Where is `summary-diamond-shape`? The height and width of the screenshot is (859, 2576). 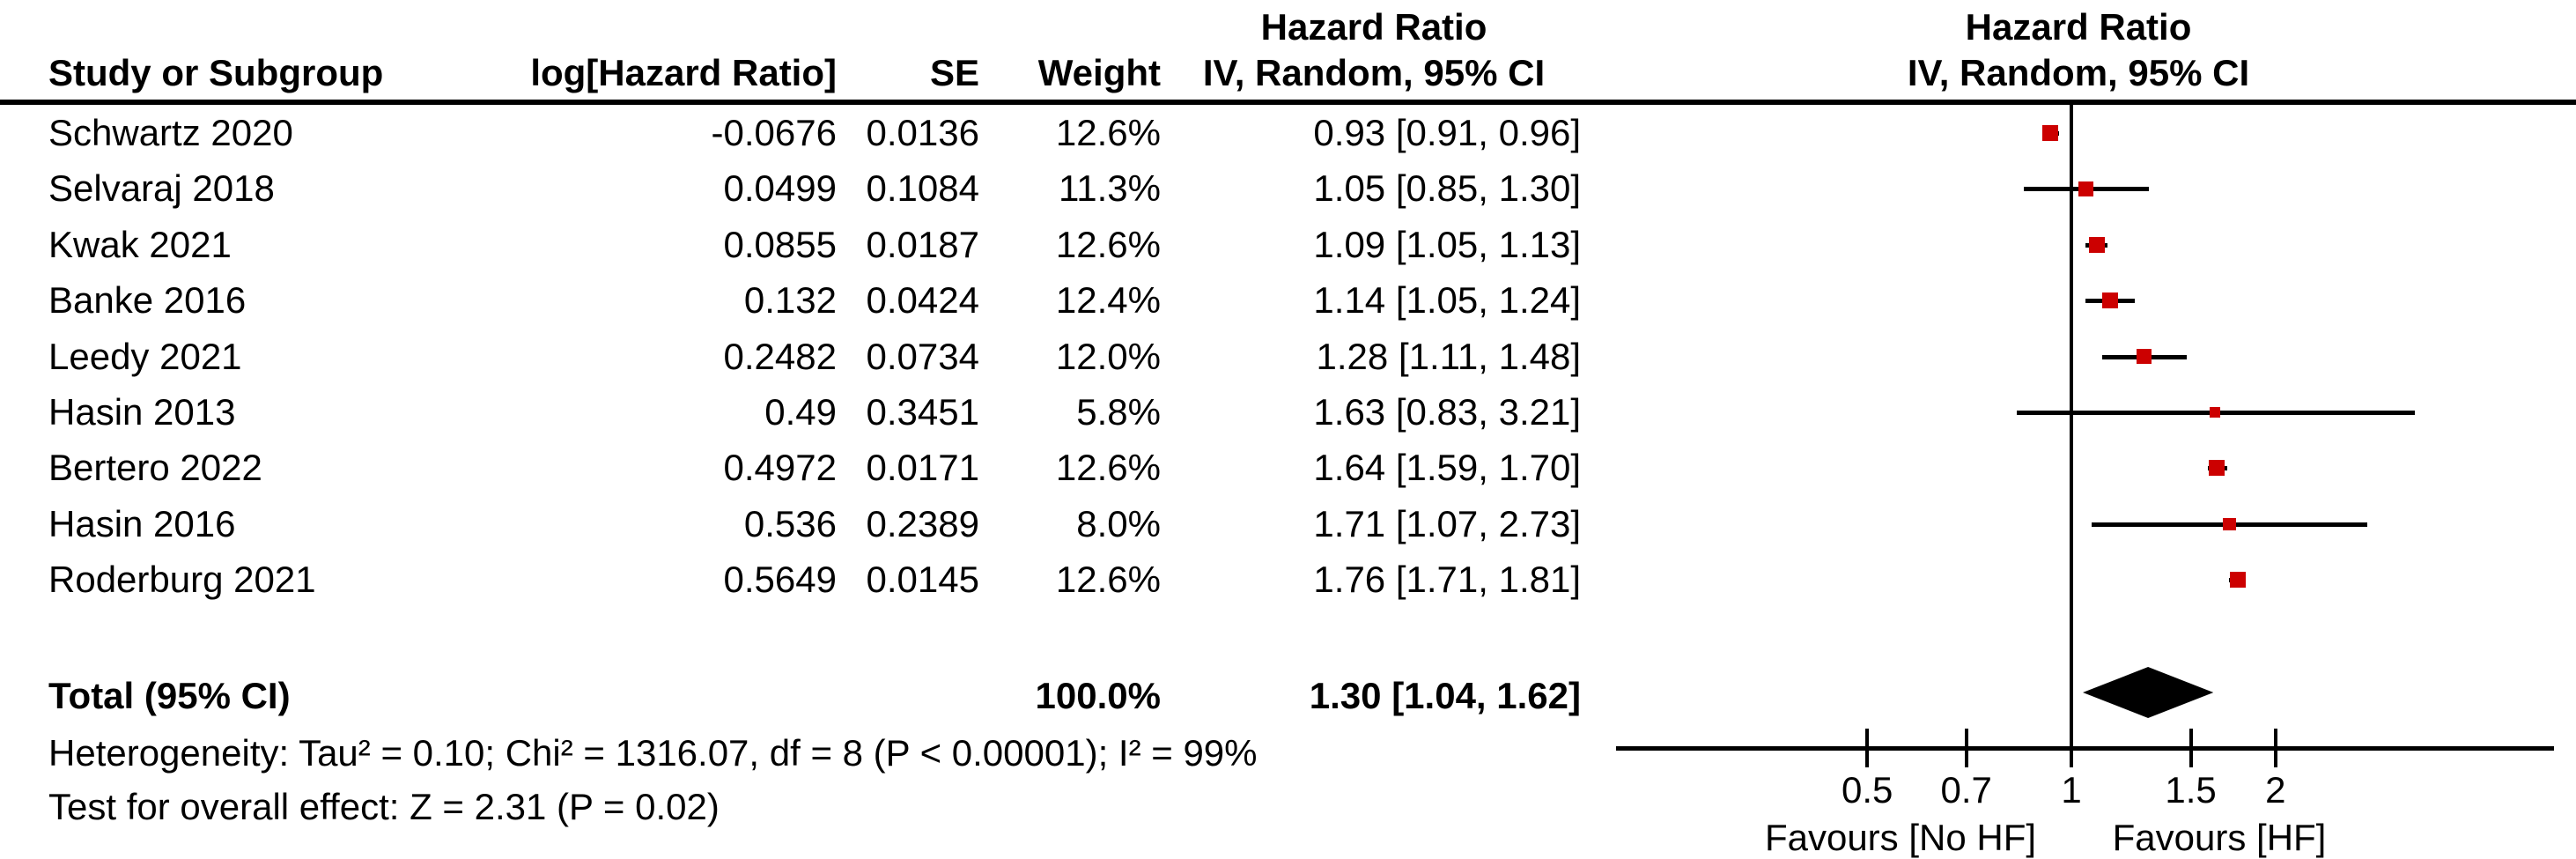 summary-diamond-shape is located at coordinates (2148, 692).